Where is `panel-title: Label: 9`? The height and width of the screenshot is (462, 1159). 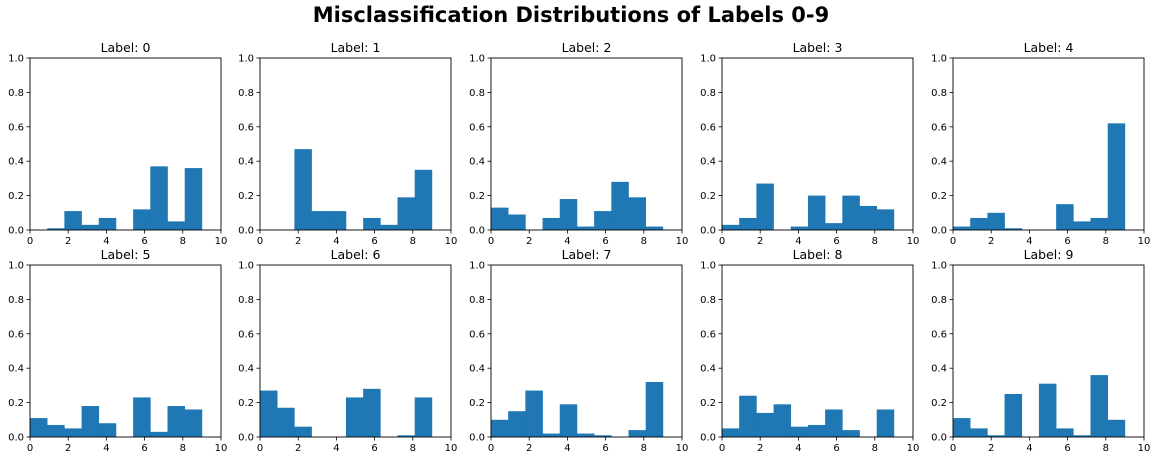 panel-title: Label: 9 is located at coordinates (1049, 254).